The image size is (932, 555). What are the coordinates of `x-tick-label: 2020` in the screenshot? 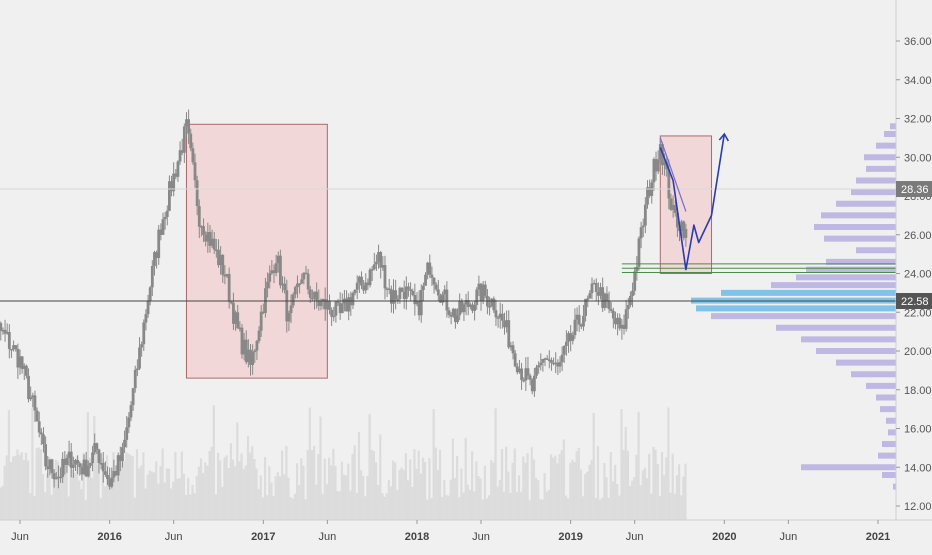 It's located at (724, 537).